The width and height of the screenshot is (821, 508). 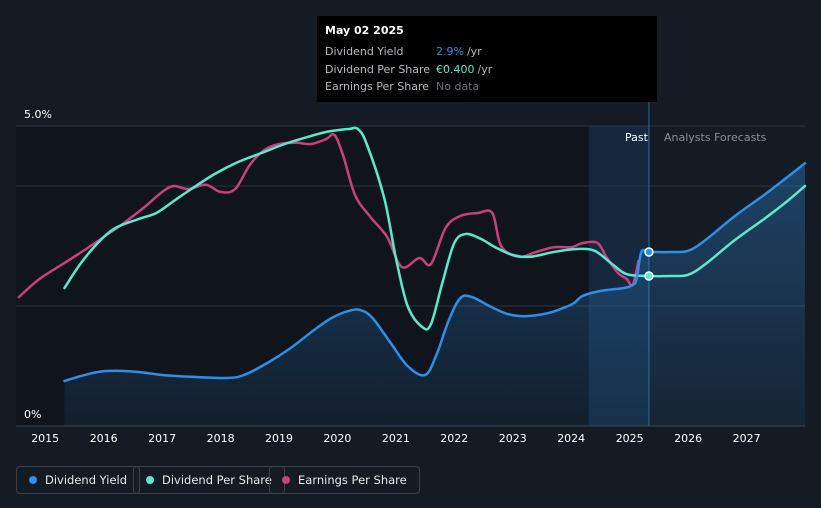 What do you see at coordinates (378, 69) in the screenshot?
I see `tooltip-label: Dividend Per Share` at bounding box center [378, 69].